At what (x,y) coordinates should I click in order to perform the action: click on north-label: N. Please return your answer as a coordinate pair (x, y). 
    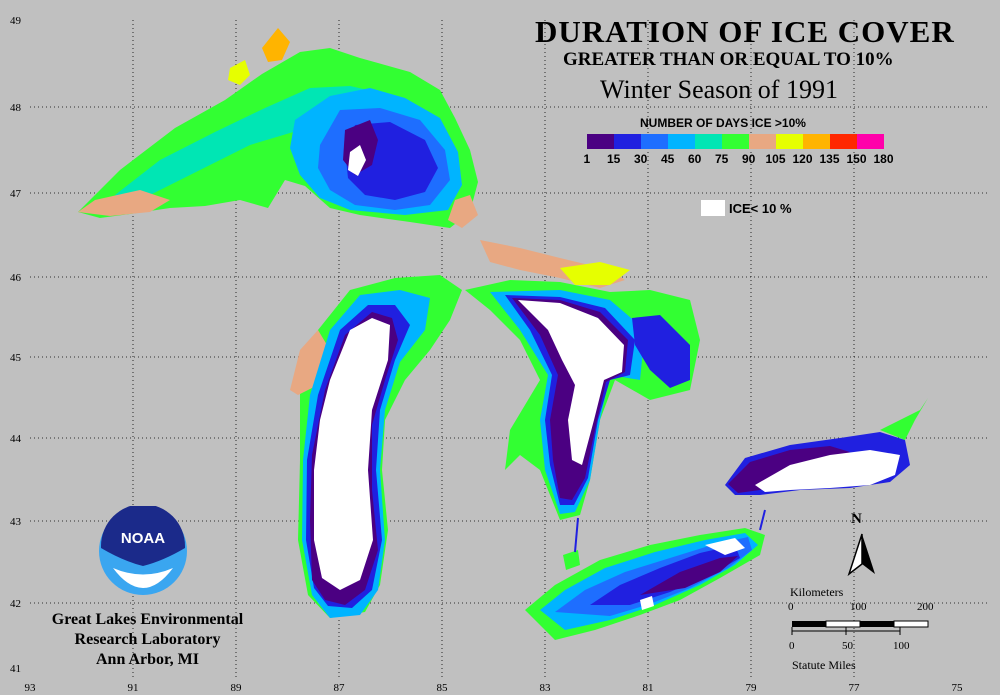
    Looking at the image, I should click on (856, 519).